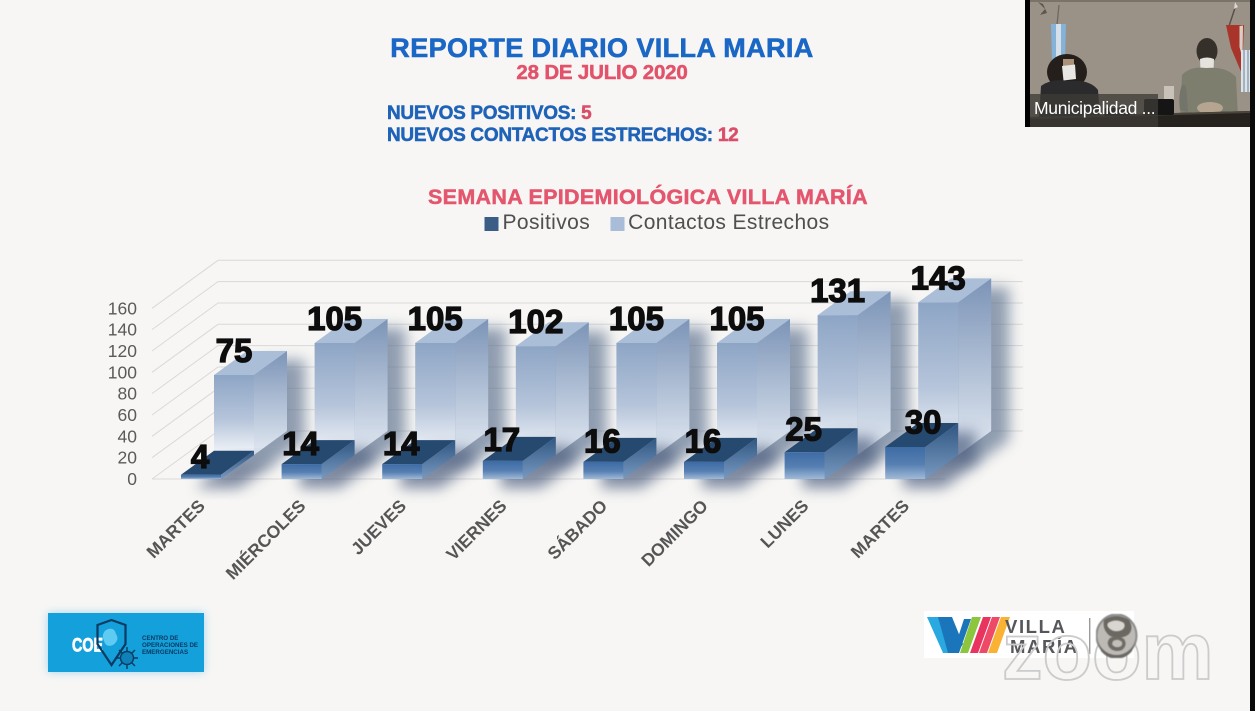 The width and height of the screenshot is (1255, 711). I want to click on svg-text: 102, so click(535, 321).